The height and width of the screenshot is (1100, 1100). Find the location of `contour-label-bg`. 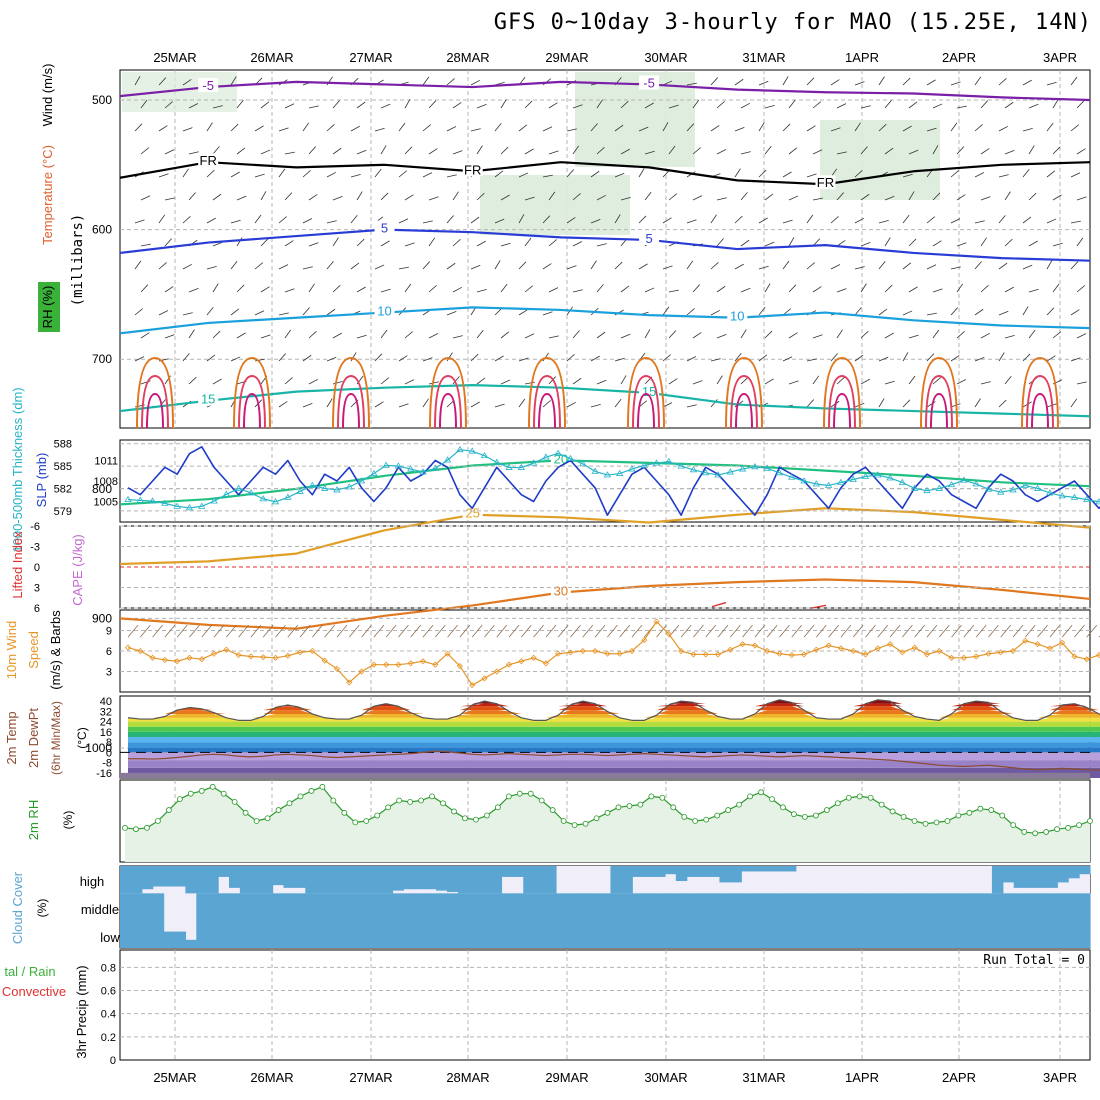

contour-label-bg is located at coordinates (208, 160).